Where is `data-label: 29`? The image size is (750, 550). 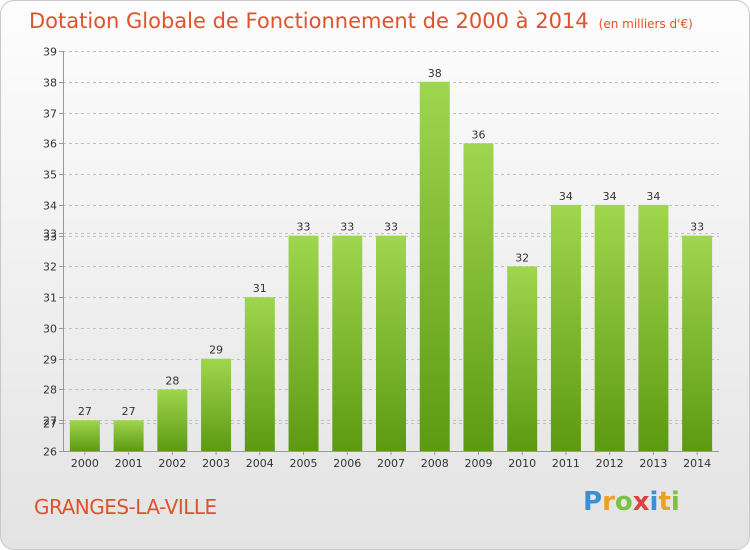 data-label: 29 is located at coordinates (216, 350).